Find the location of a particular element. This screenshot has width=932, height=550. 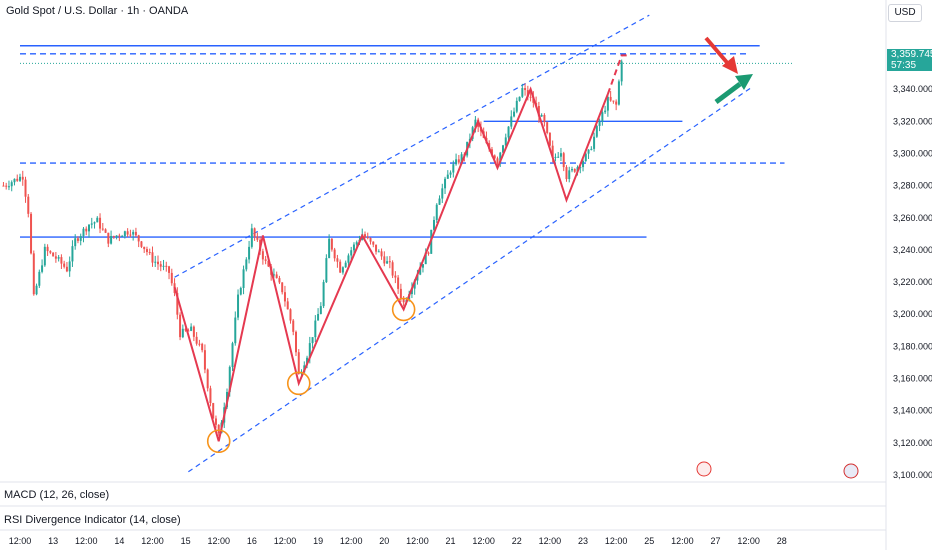

time-tick-label: 22 is located at coordinates (517, 541).